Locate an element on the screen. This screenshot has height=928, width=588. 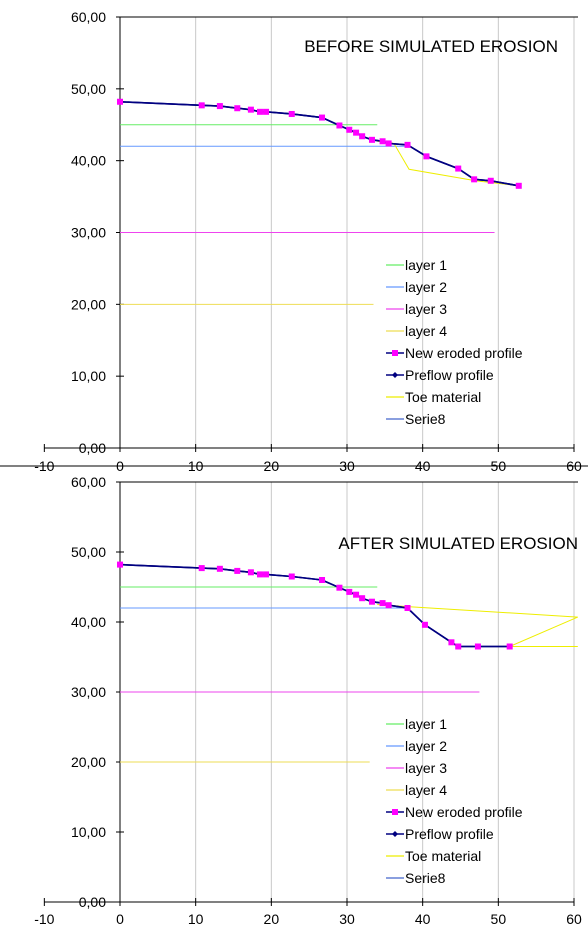
x-tick-label: 60 is located at coordinates (574, 466).